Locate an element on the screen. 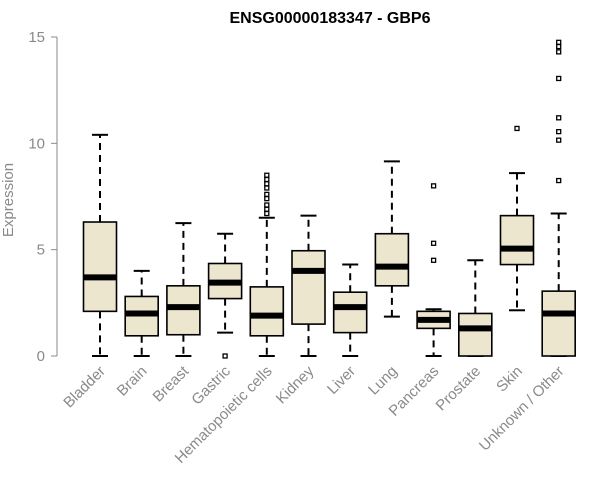 The height and width of the screenshot is (500, 600). x-tick-label: Breast is located at coordinates (171, 383).